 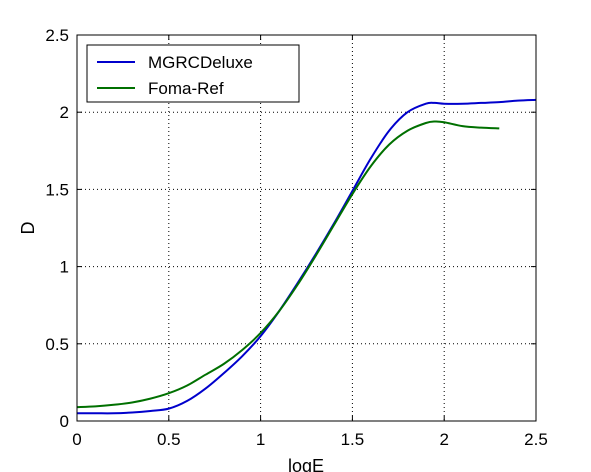 I want to click on x-tick-label: 0, so click(x=76, y=439).